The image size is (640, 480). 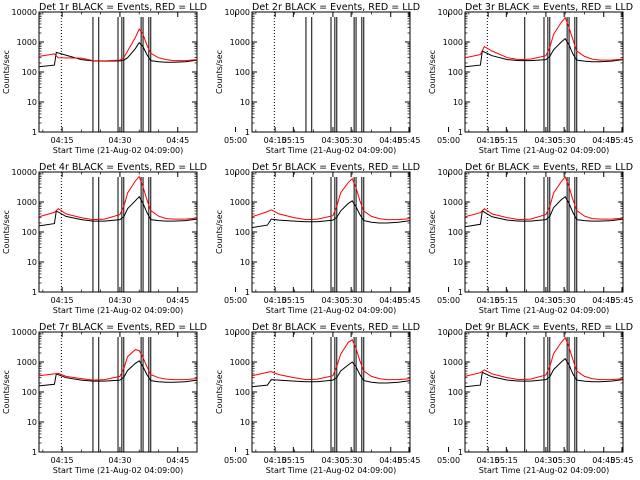 I want to click on chart-title: Det 9r BLACK = Events, RED = LLD, so click(x=549, y=327).